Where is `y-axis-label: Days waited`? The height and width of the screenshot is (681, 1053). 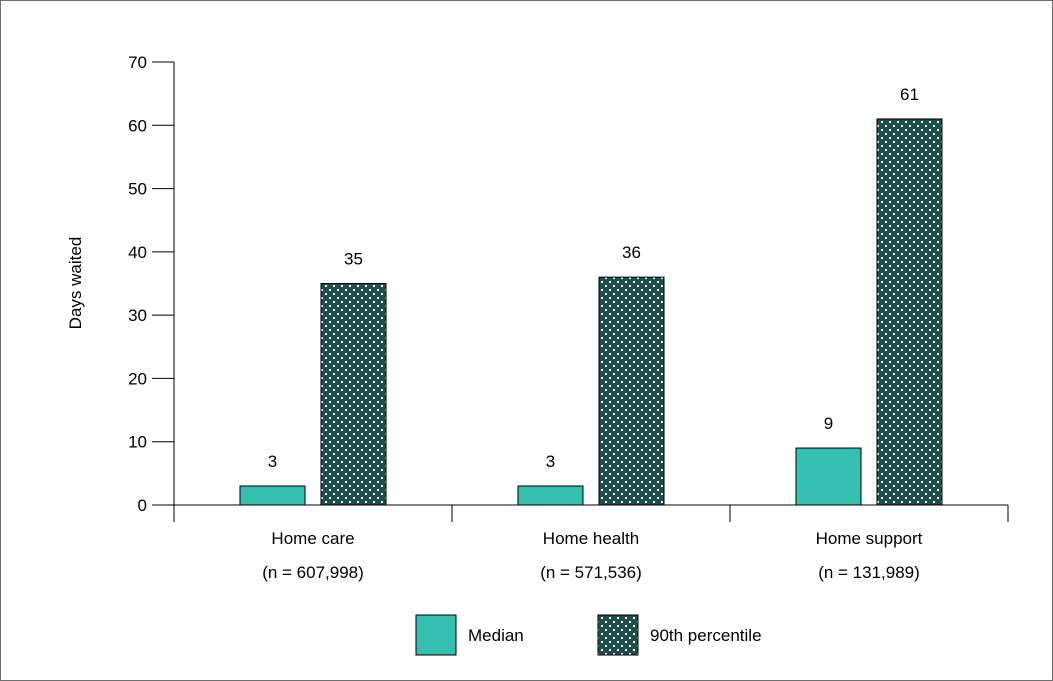
y-axis-label: Days waited is located at coordinates (75, 283).